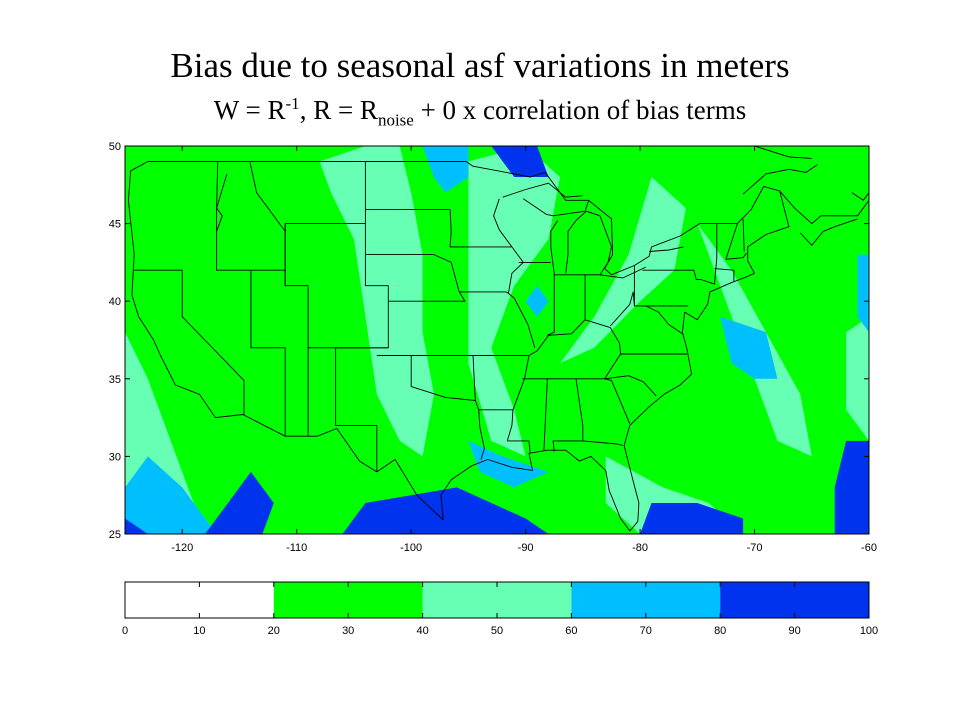  Describe the element at coordinates (292, 103) in the screenshot. I see `subtitle-superscript: -1` at that location.